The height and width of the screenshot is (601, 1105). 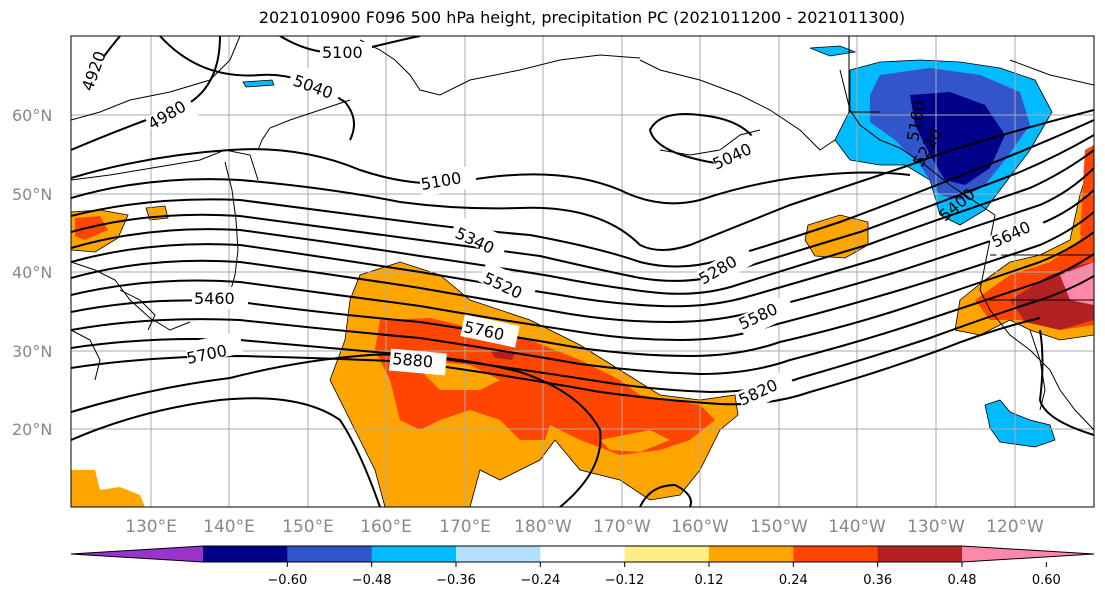 What do you see at coordinates (137, 554) in the screenshot?
I see `colorbar-extension-low` at bounding box center [137, 554].